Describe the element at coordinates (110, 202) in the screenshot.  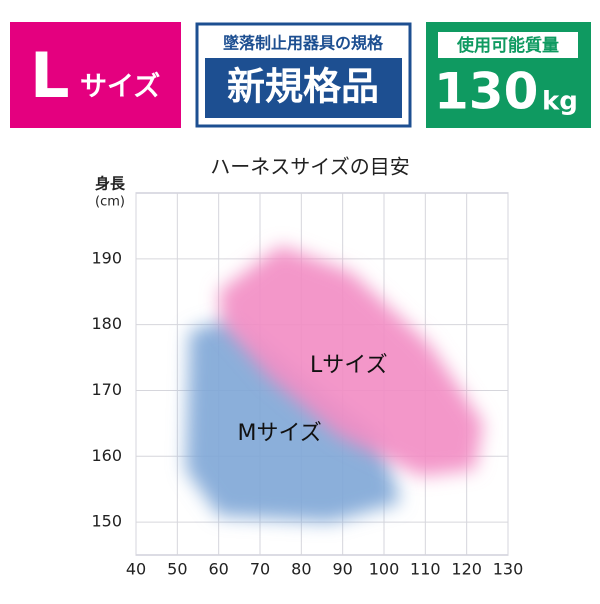
I see `y-unit: (cm)` at that location.